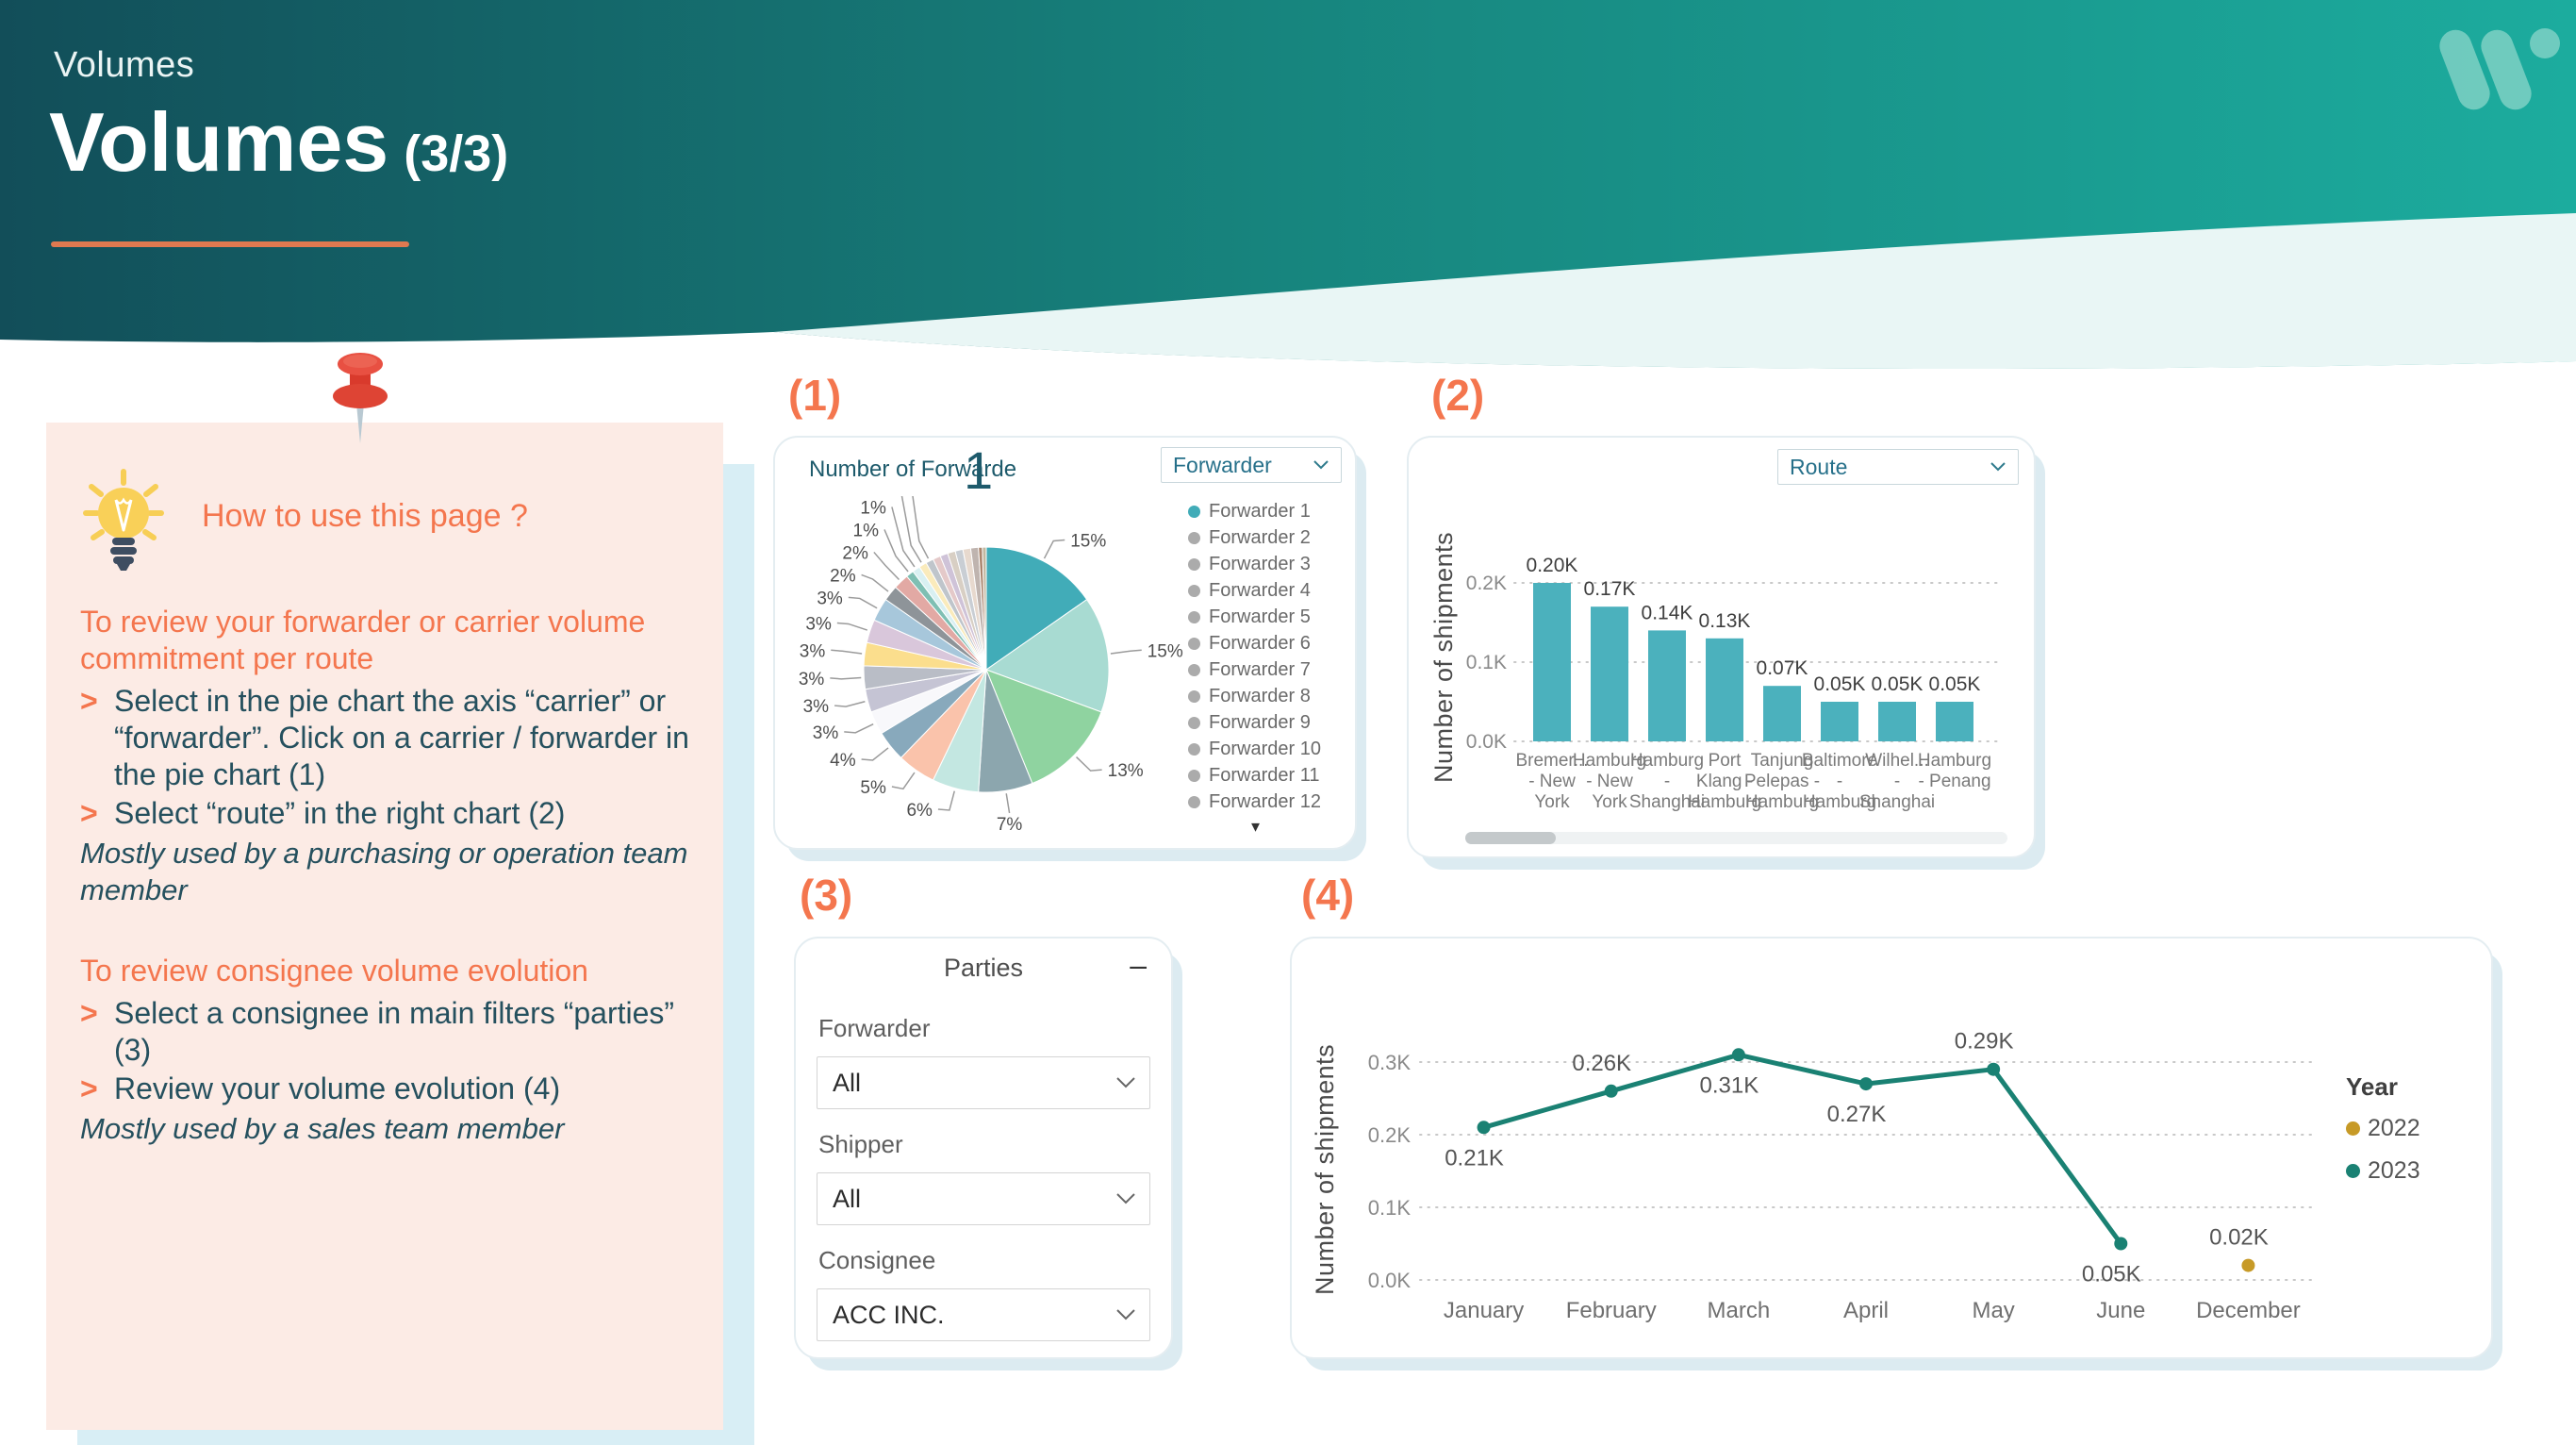  I want to click on parties-title: Parties, so click(983, 968).